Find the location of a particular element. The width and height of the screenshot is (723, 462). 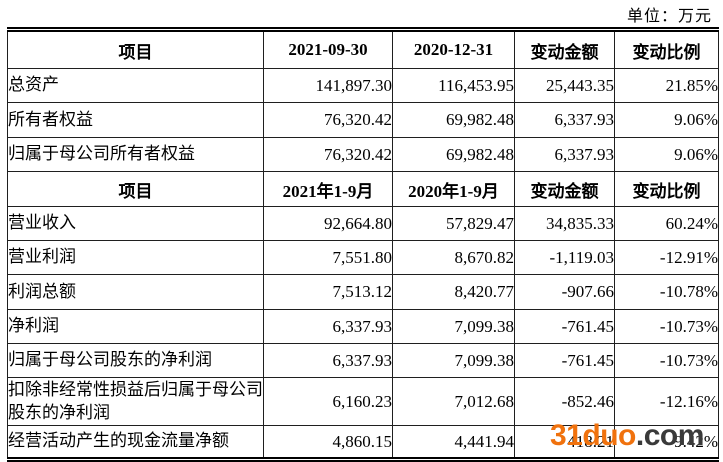

table-header-row: 项目 2021-09-30 2020-12-31 变动金额 变动比例 is located at coordinates (363, 49).